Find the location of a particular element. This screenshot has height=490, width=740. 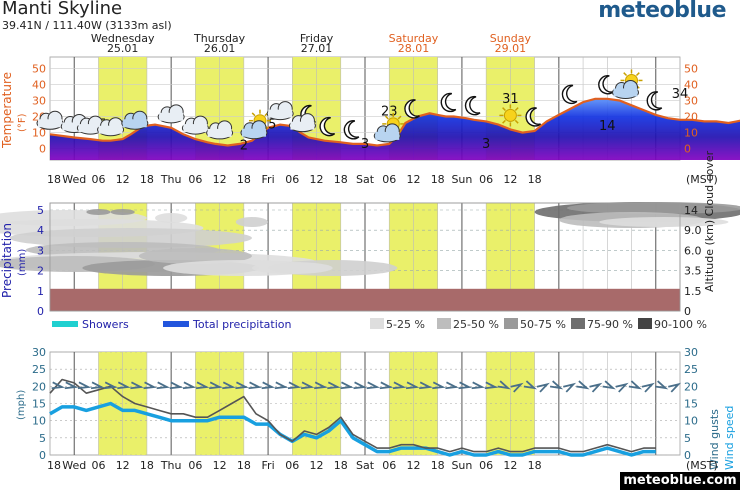

wind-unit-label: (MST) is located at coordinates (702, 465).